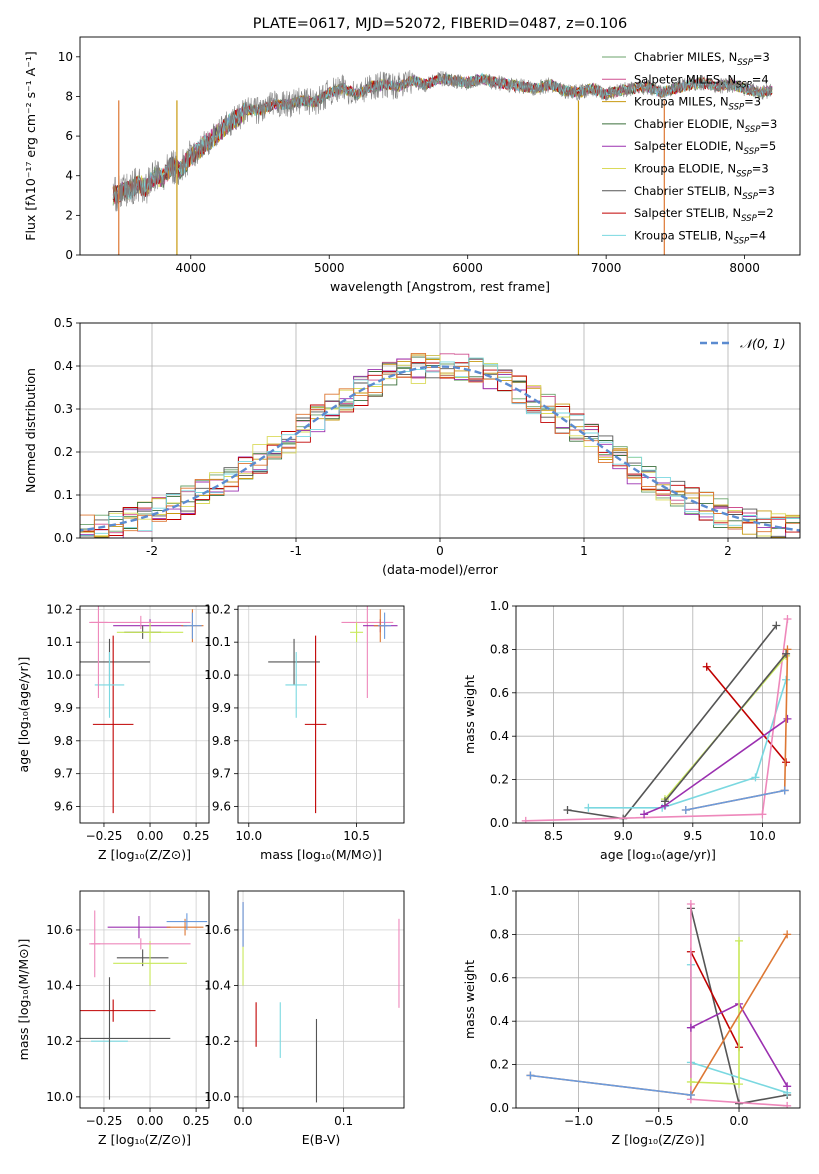 This screenshot has width=819, height=1174. What do you see at coordinates (63, 409) in the screenshot?
I see `y-tick-label: 0.3` at bounding box center [63, 409].